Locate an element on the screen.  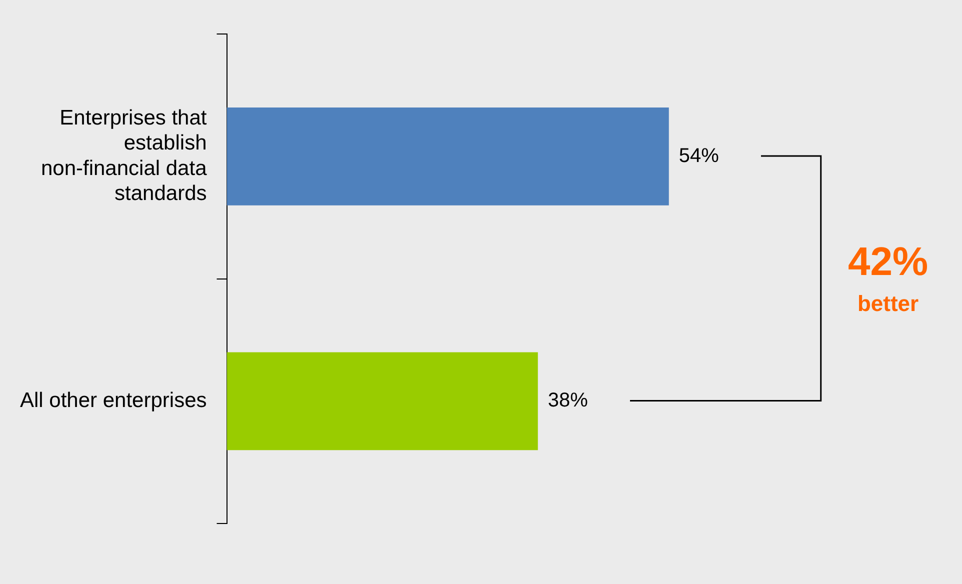
data-label: 54% is located at coordinates (699, 155).